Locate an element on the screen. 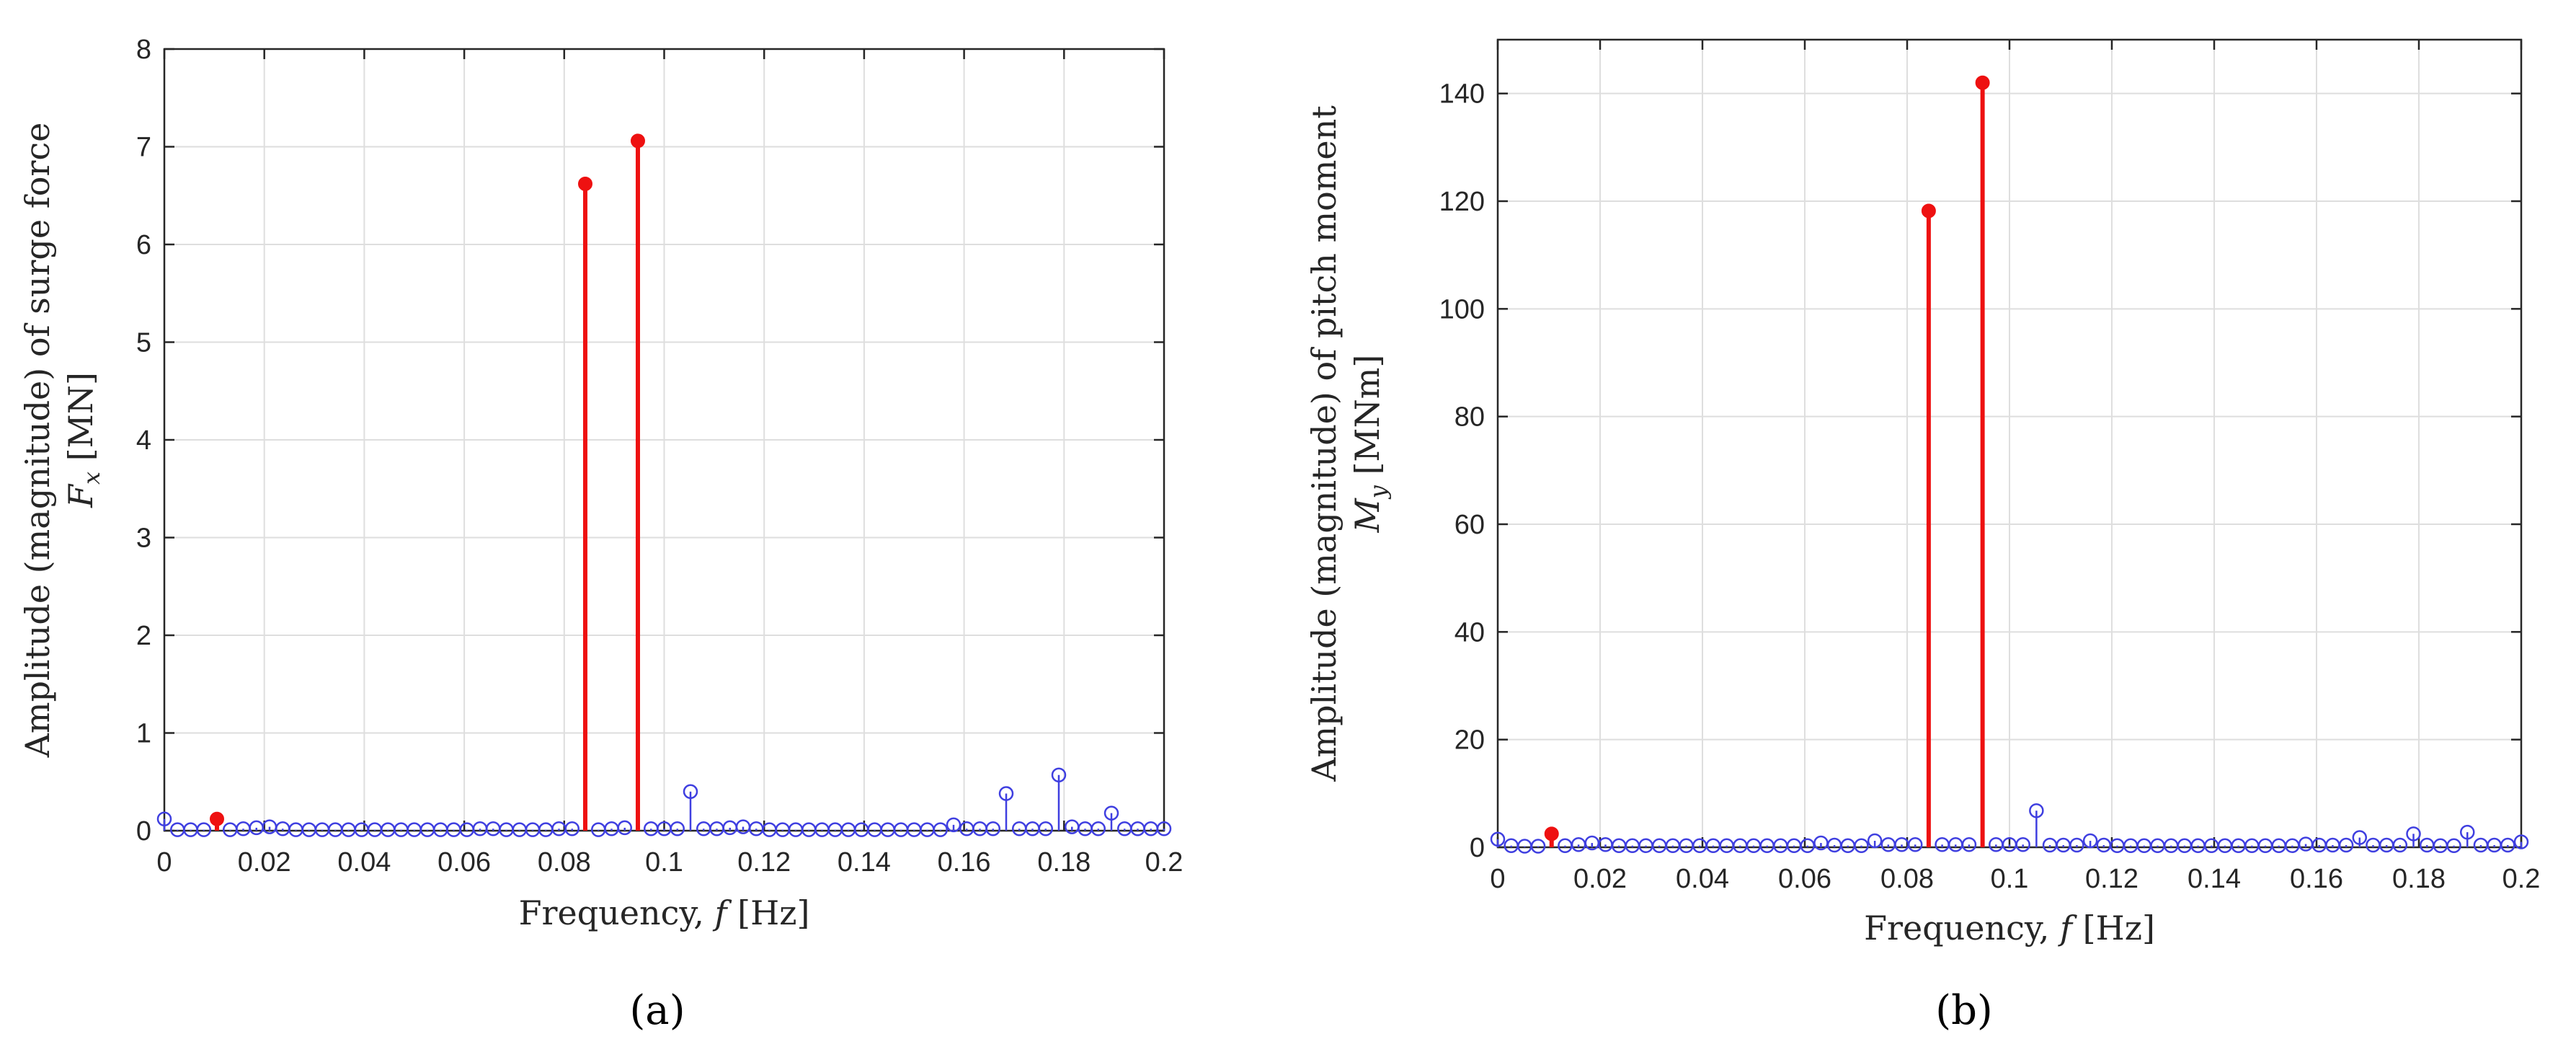 The height and width of the screenshot is (1060, 2576). y-tick-label: 7 is located at coordinates (143, 148).